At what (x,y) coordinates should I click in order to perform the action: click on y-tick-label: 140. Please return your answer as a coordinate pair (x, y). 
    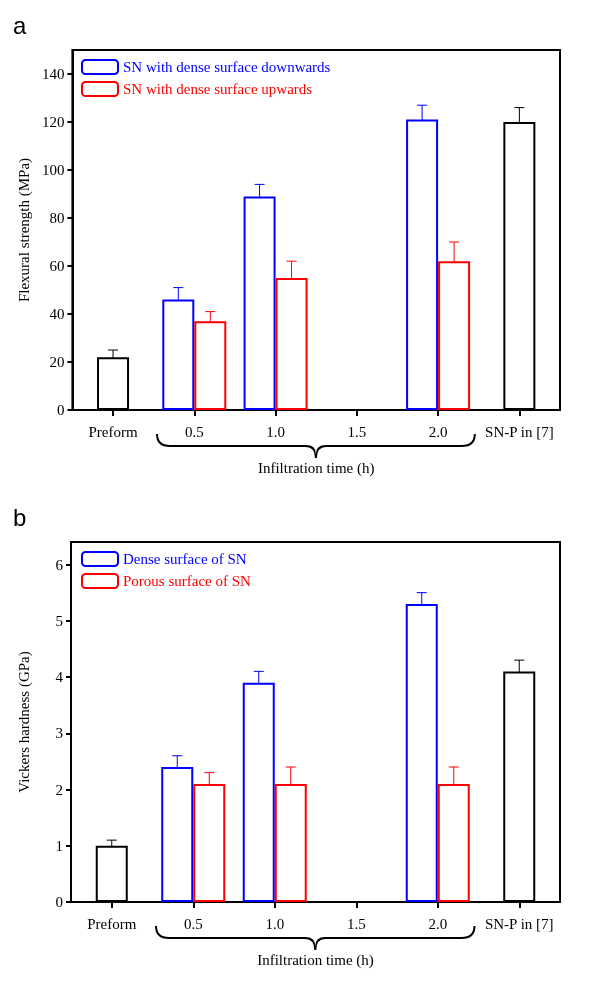
    Looking at the image, I should click on (53, 74).